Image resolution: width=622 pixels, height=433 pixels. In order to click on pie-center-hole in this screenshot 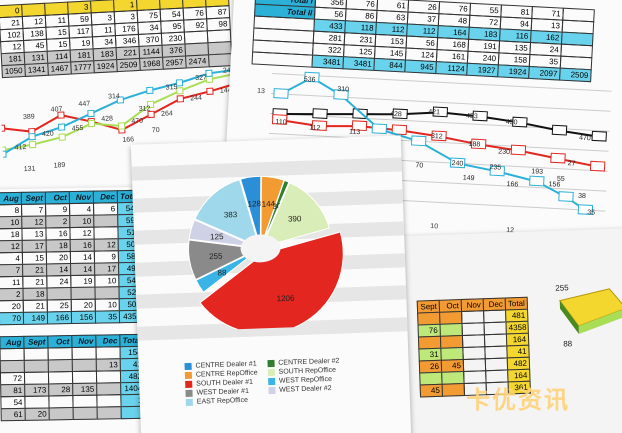, I will do `click(260, 248)`.